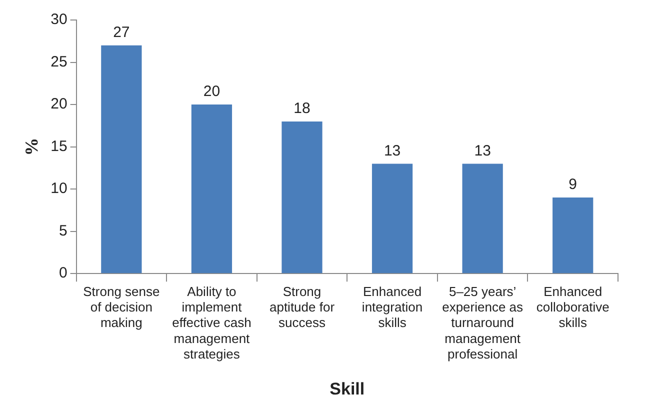 The height and width of the screenshot is (412, 646). I want to click on y-axis-title: %, so click(31, 147).